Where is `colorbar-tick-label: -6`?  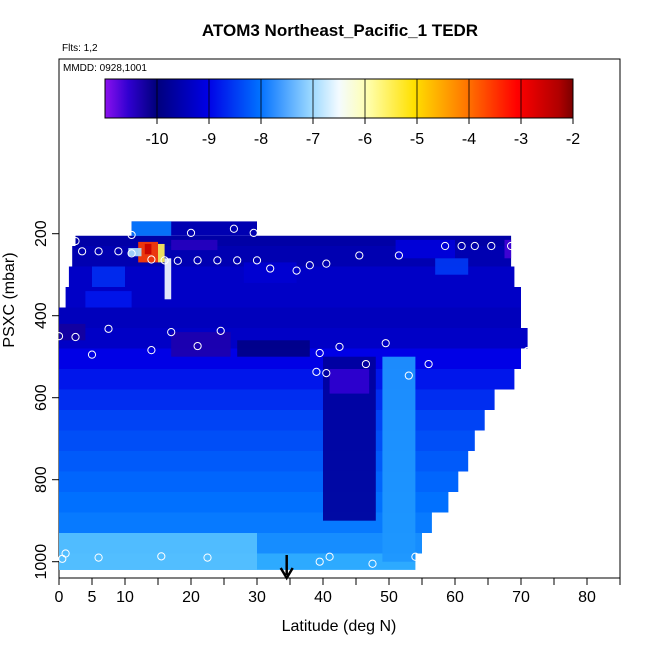 colorbar-tick-label: -6 is located at coordinates (365, 139).